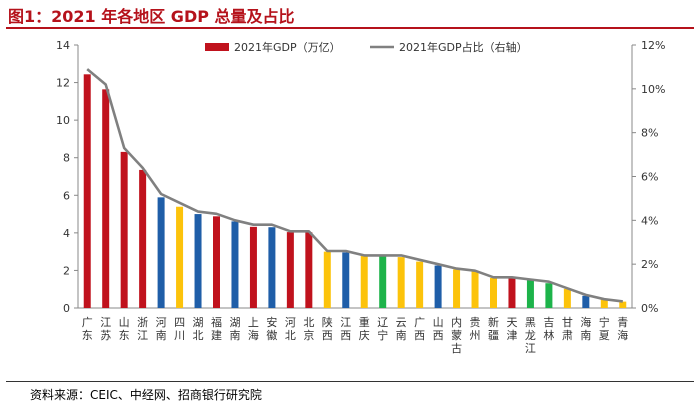  What do you see at coordinates (604, 328) in the screenshot?
I see `category-label-宁夏: 宁夏` at bounding box center [604, 328].